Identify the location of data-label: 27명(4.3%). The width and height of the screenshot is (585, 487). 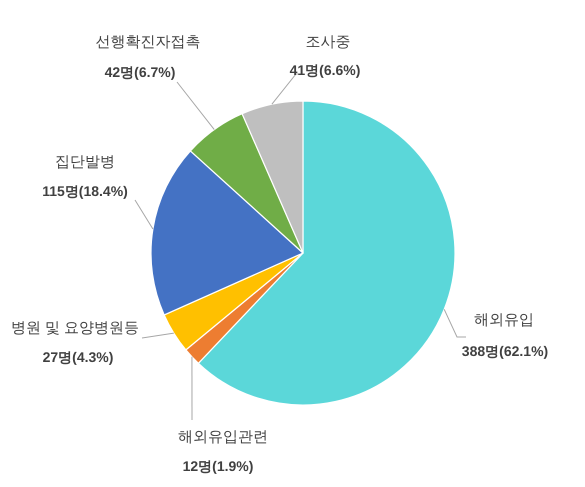
(78, 357).